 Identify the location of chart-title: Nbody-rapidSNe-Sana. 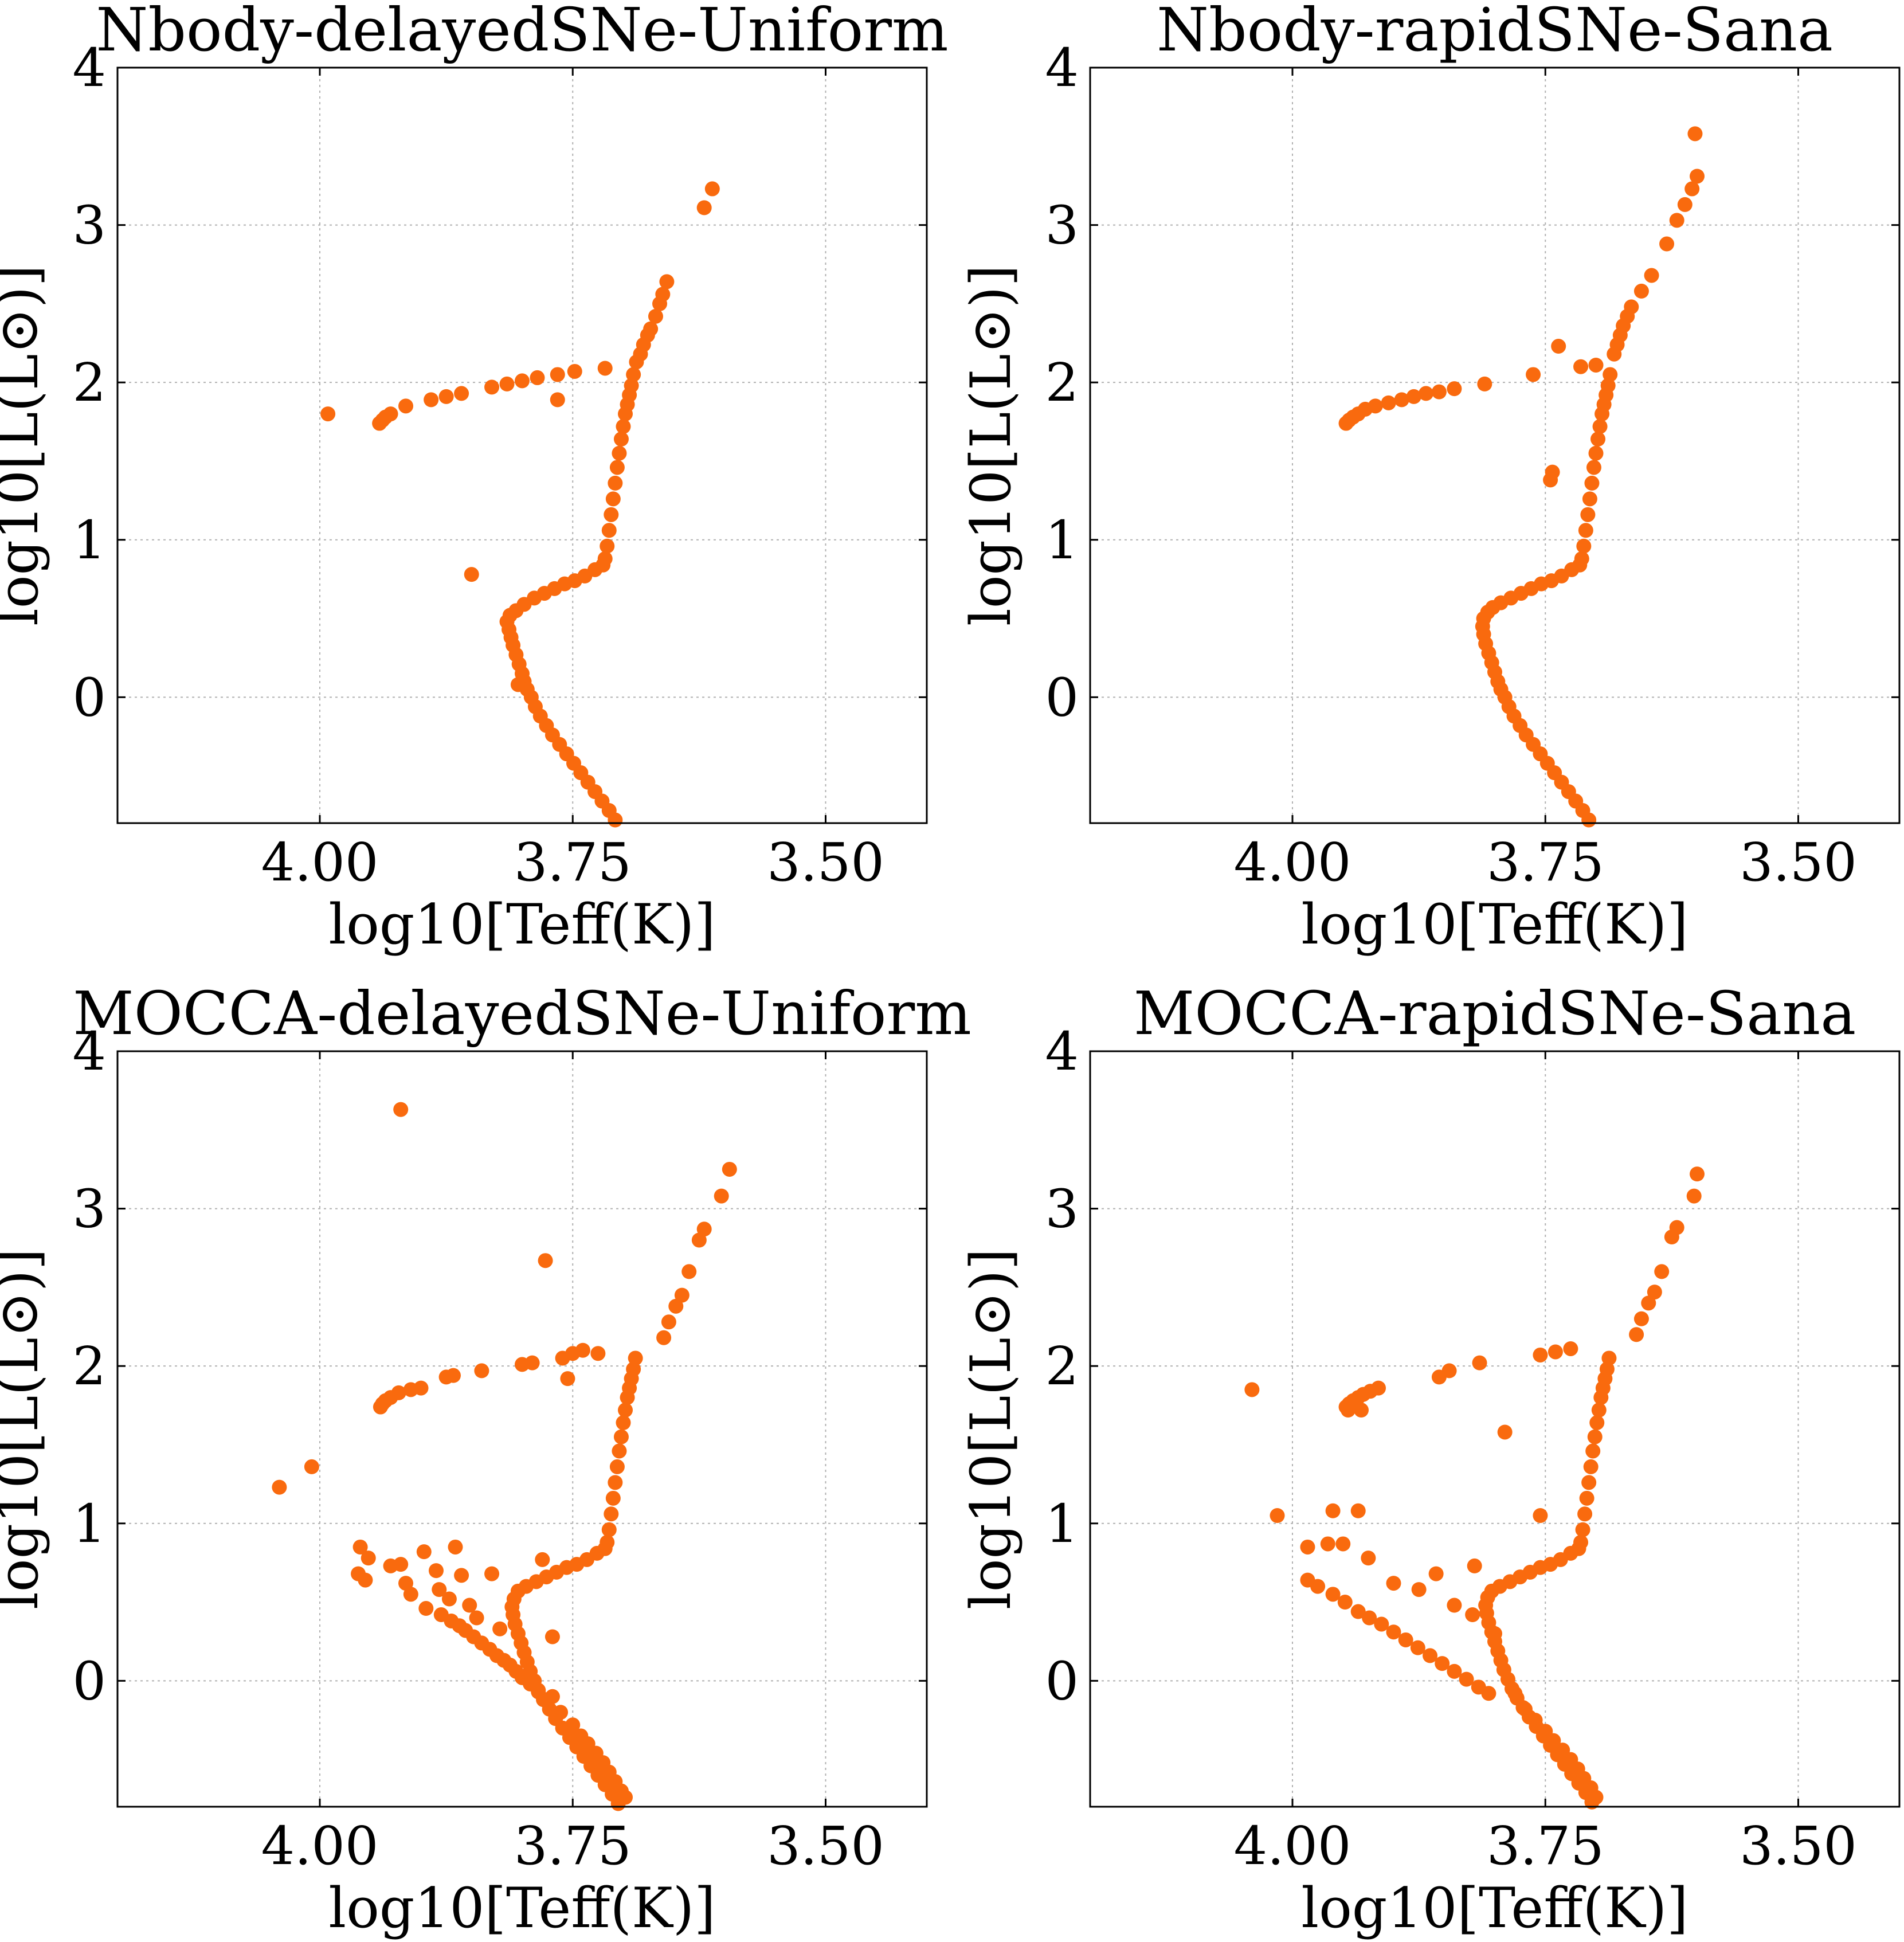
(1495, 32).